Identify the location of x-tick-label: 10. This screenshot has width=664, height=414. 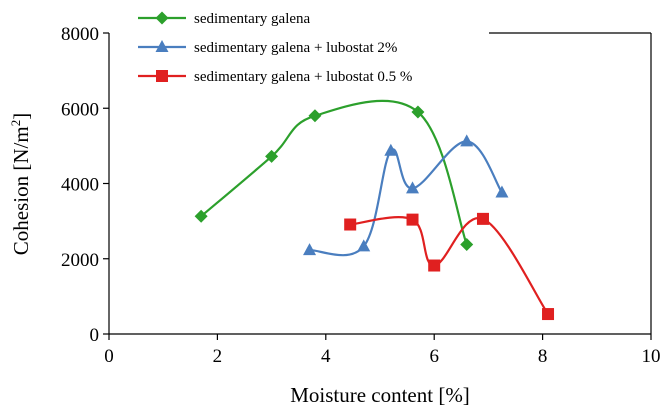
(651, 356).